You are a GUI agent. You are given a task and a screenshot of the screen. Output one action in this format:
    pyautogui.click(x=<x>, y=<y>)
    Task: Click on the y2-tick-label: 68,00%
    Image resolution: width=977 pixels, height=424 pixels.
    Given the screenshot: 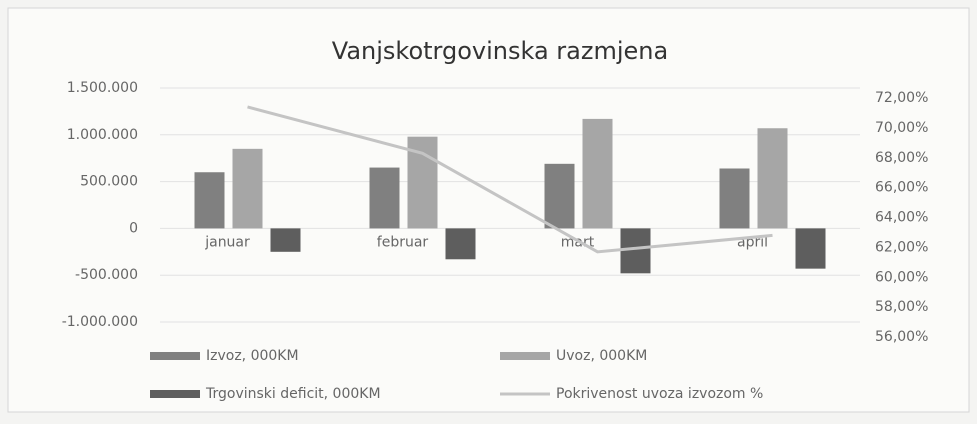 What is the action you would take?
    pyautogui.click(x=901, y=158)
    